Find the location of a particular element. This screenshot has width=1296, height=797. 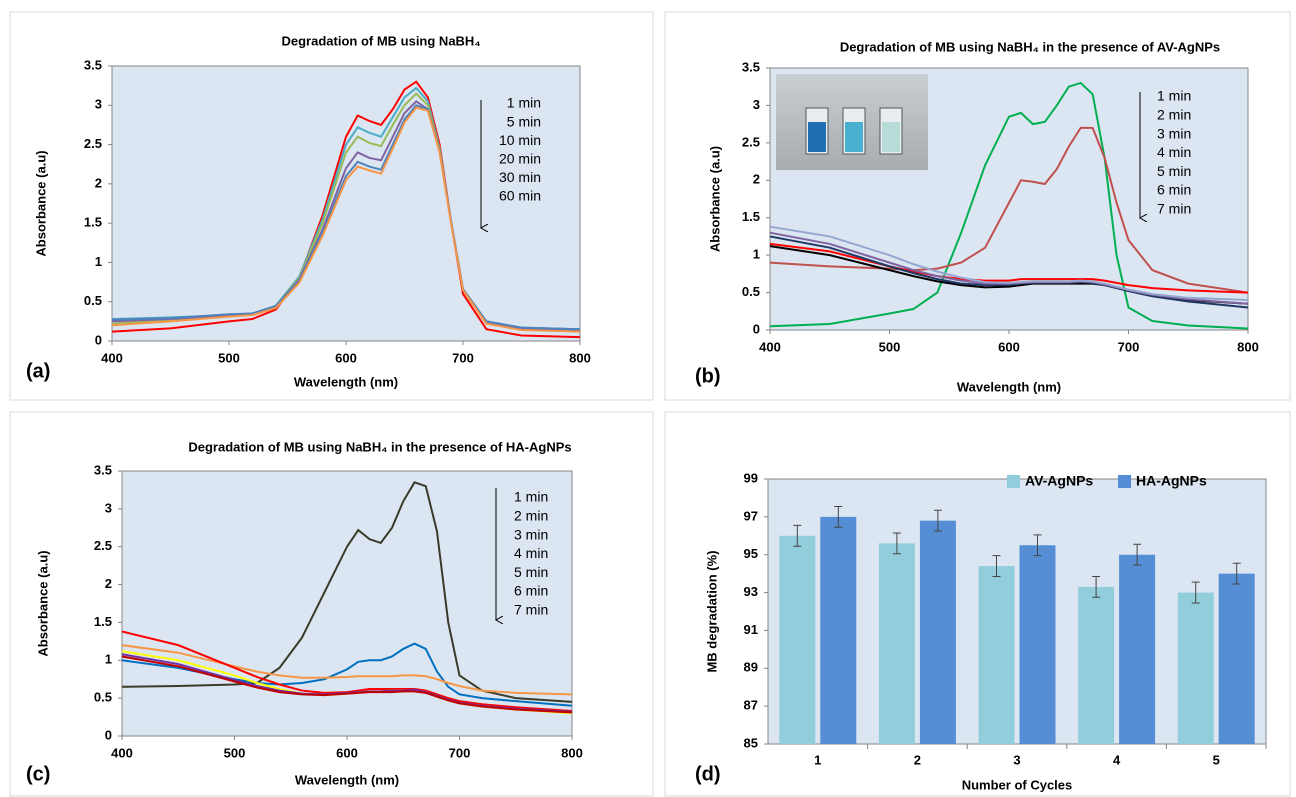

y-tick-label: 1.5 is located at coordinates (93, 222).